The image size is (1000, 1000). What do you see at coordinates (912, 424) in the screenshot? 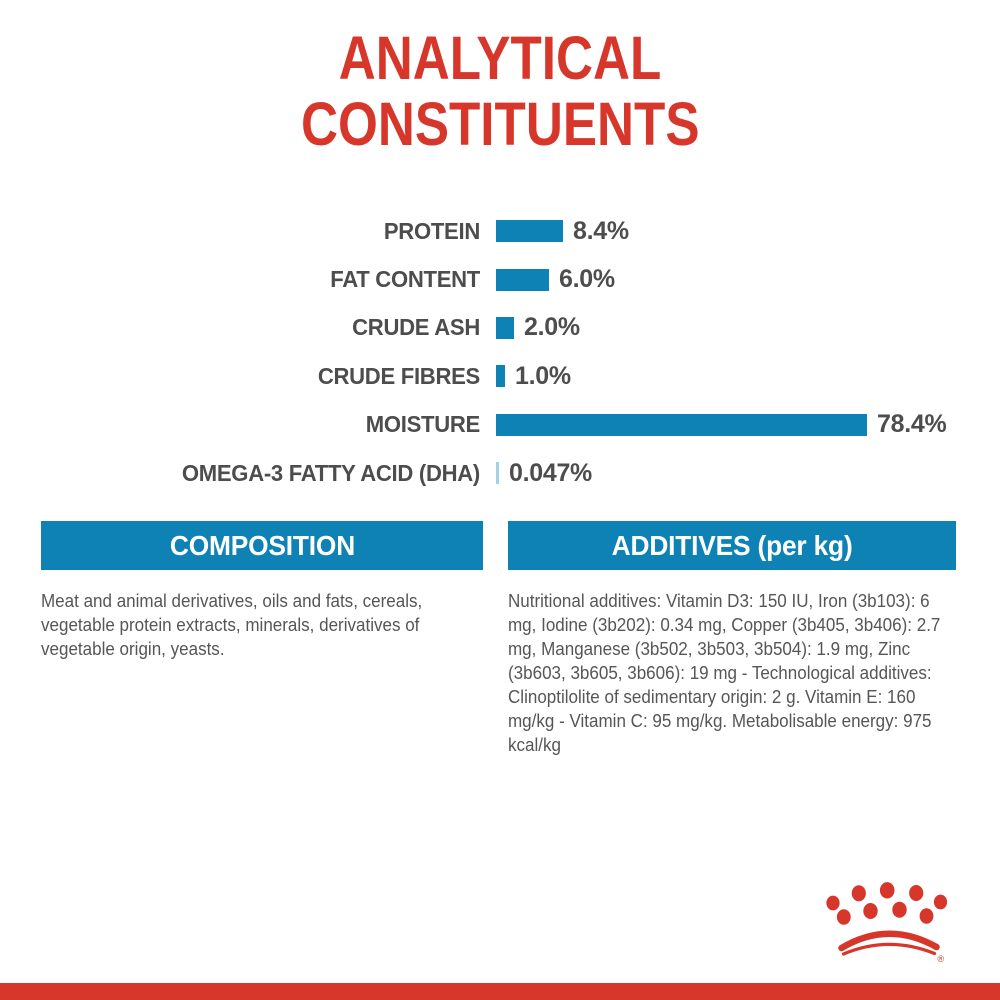
I see `chart-row-value: 78.4%` at bounding box center [912, 424].